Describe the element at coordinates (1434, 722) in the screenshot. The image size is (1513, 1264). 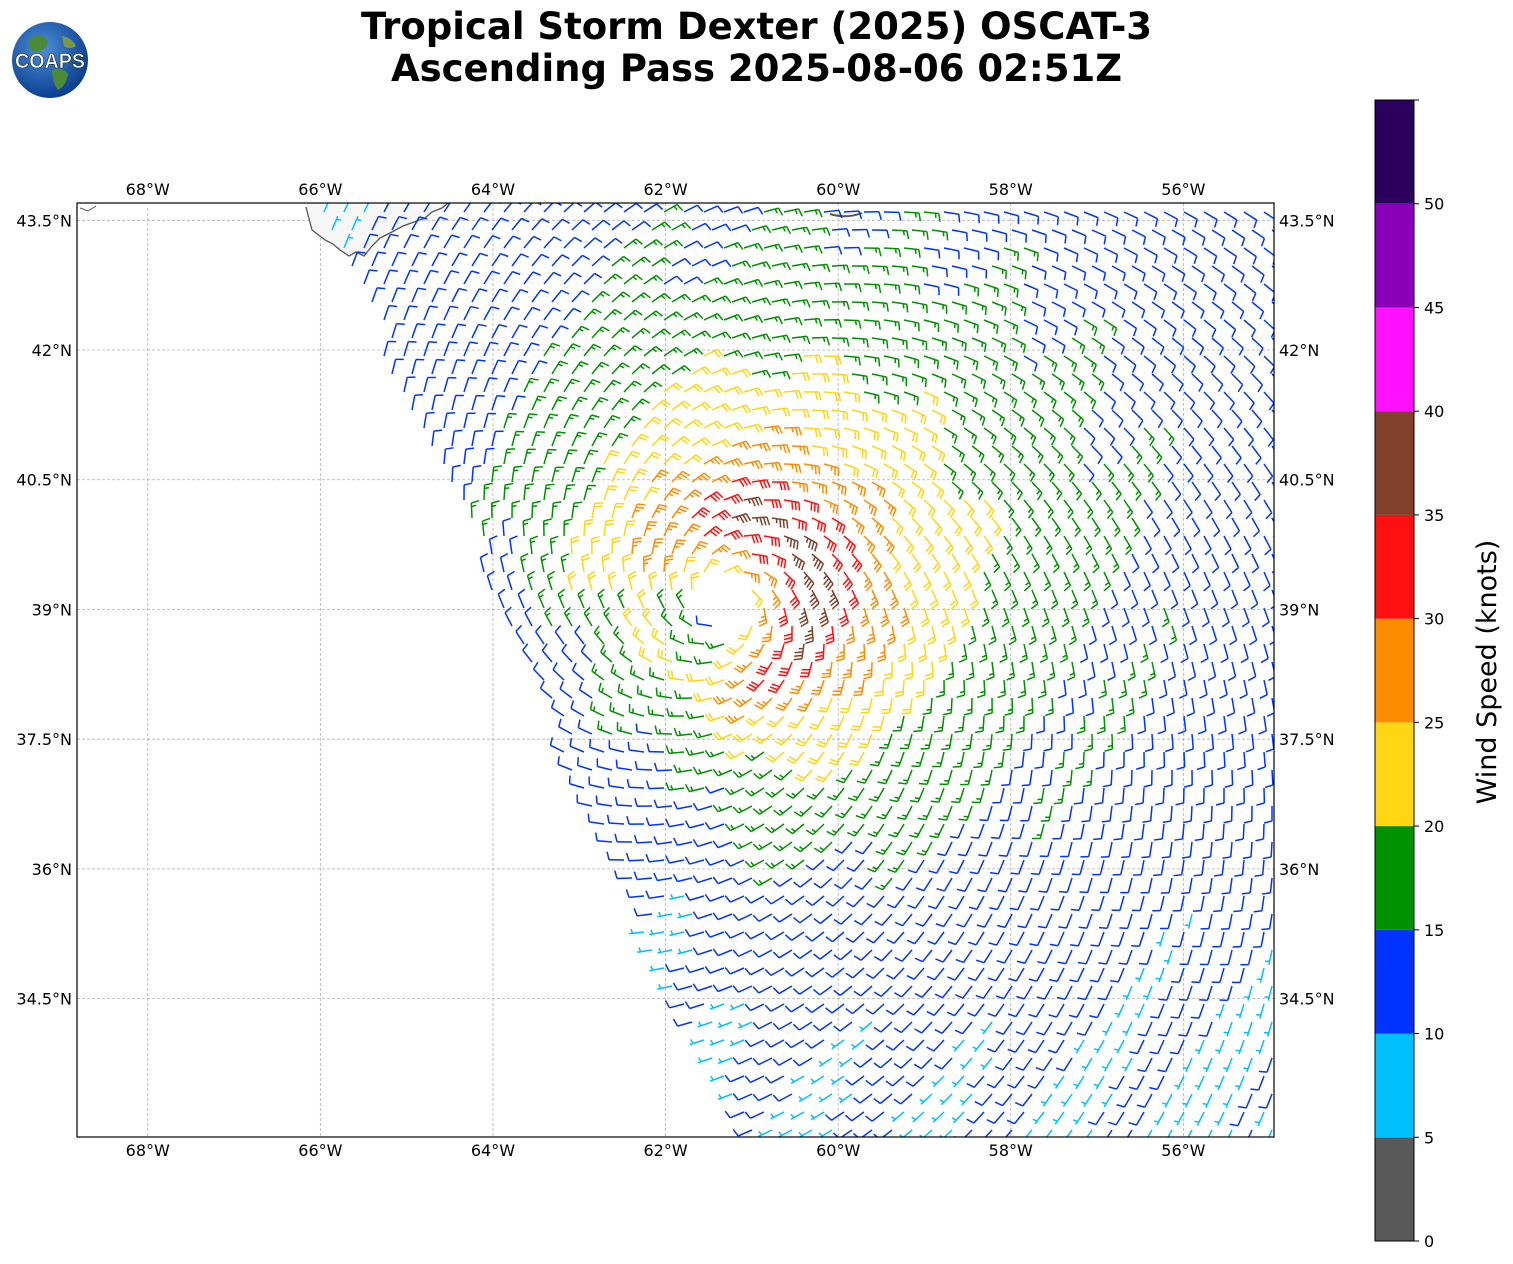
I see `colorbar-tick-label: 25` at that location.